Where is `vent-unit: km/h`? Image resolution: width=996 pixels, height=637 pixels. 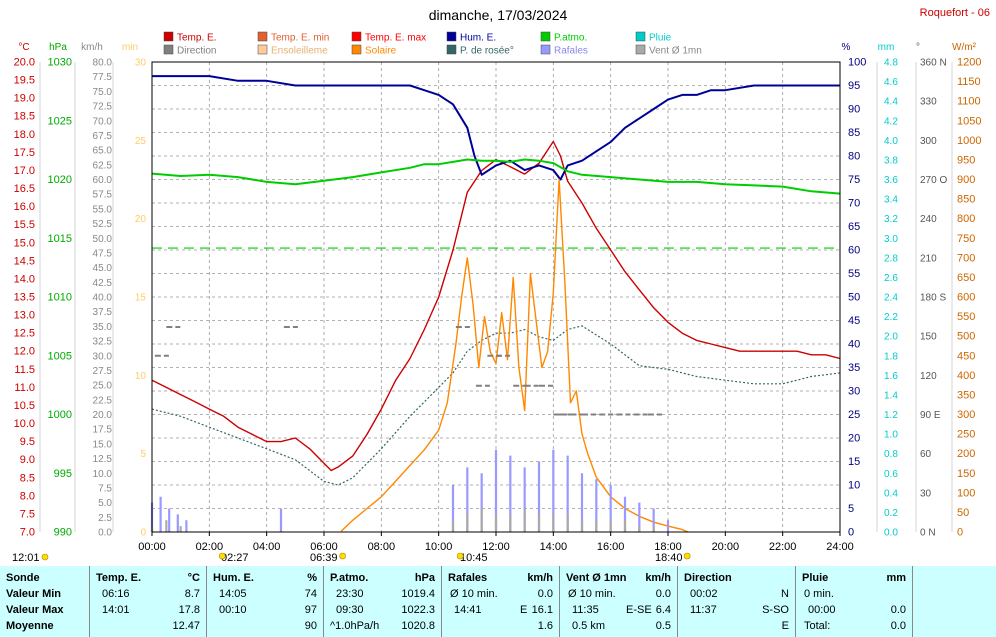
vent-unit: km/h is located at coordinates (658, 578).